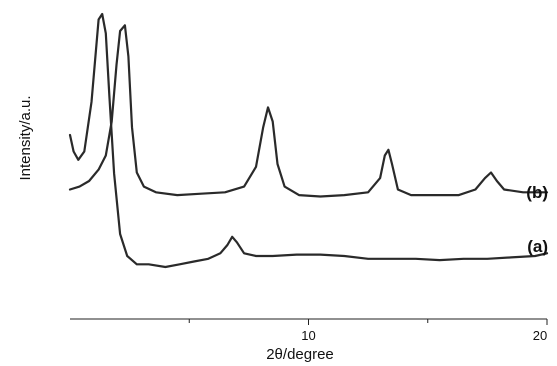  Describe the element at coordinates (537, 246) in the screenshot. I see `series-label-a: (a)` at that location.